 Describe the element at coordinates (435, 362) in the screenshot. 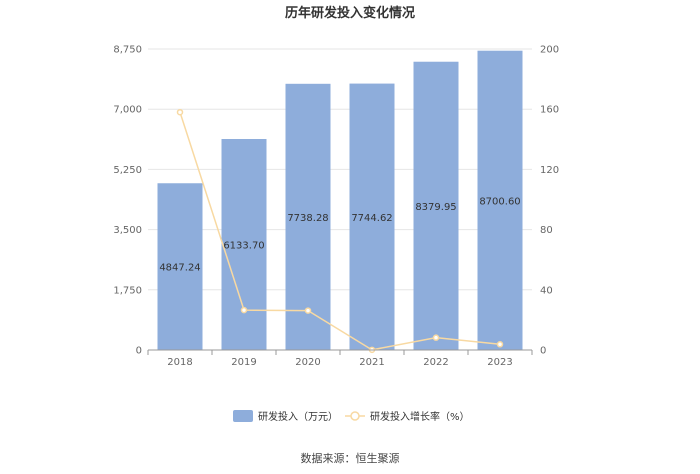

I see `x-axis-tick-label: 2022` at that location.